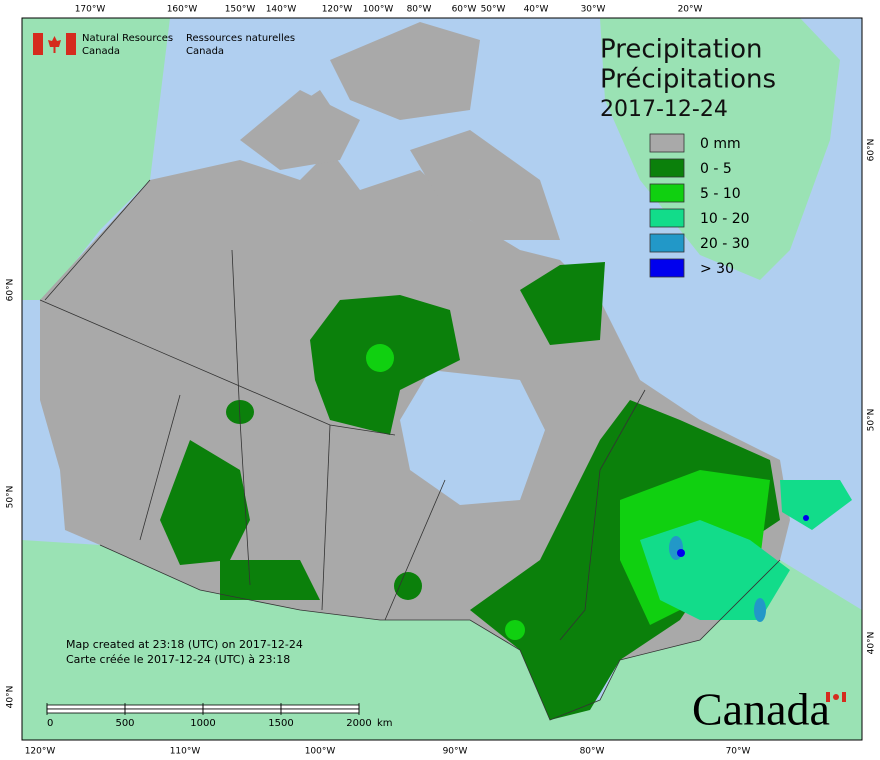 This screenshot has width=880, height=760. I want to click on graticule-label: 160°W, so click(182, 10).